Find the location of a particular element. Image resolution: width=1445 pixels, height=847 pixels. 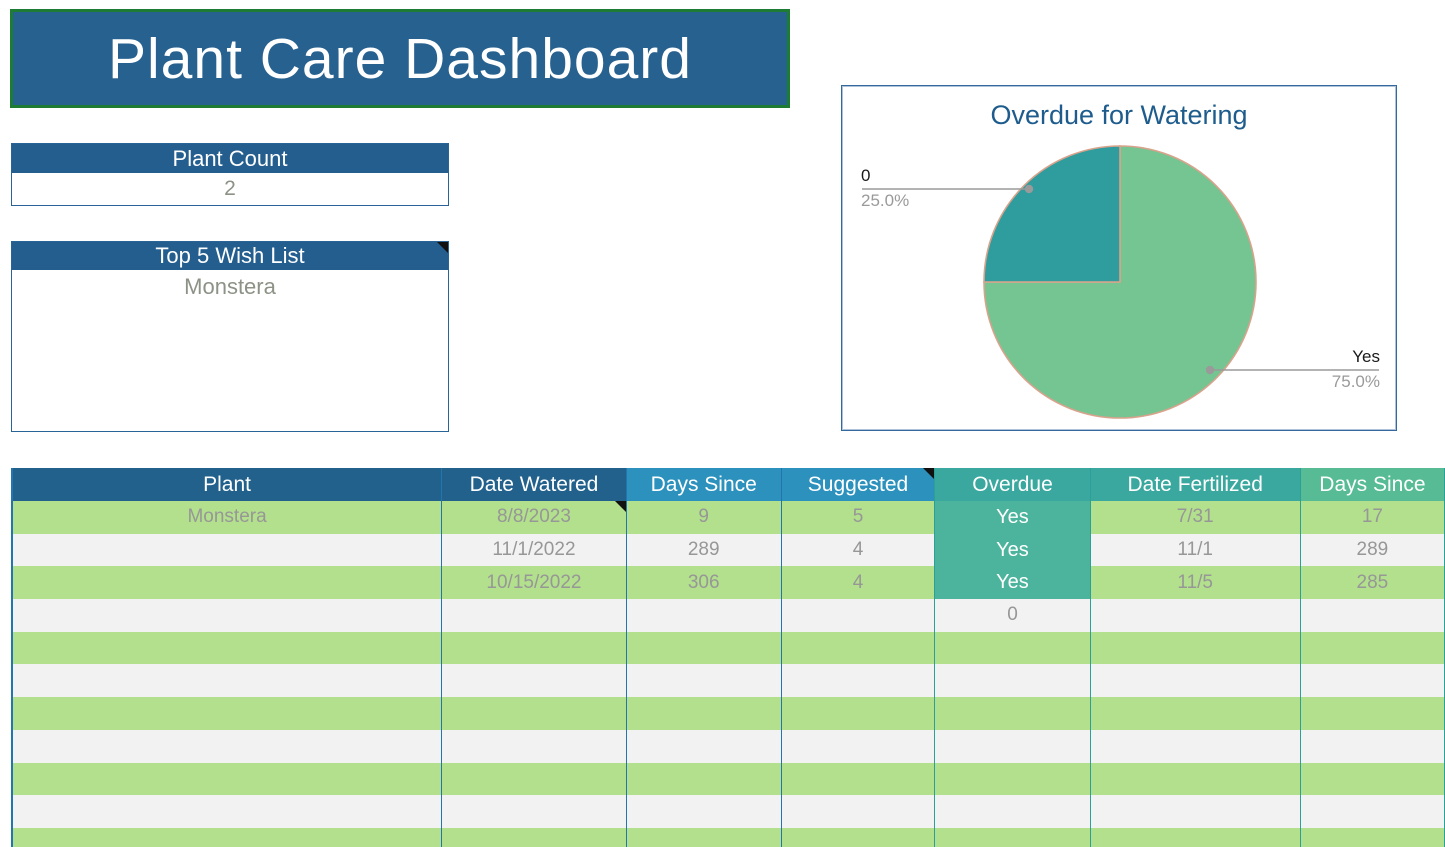

wish-list-body: Monstera is located at coordinates (230, 285).